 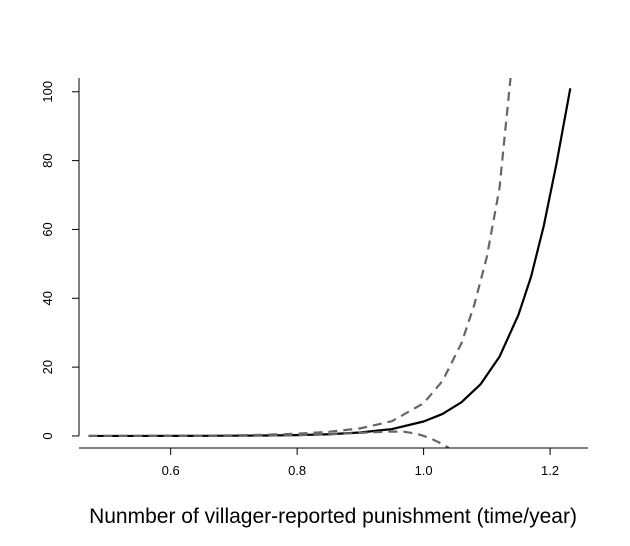 What do you see at coordinates (47, 298) in the screenshot?
I see `y-tick-label: 40` at bounding box center [47, 298].